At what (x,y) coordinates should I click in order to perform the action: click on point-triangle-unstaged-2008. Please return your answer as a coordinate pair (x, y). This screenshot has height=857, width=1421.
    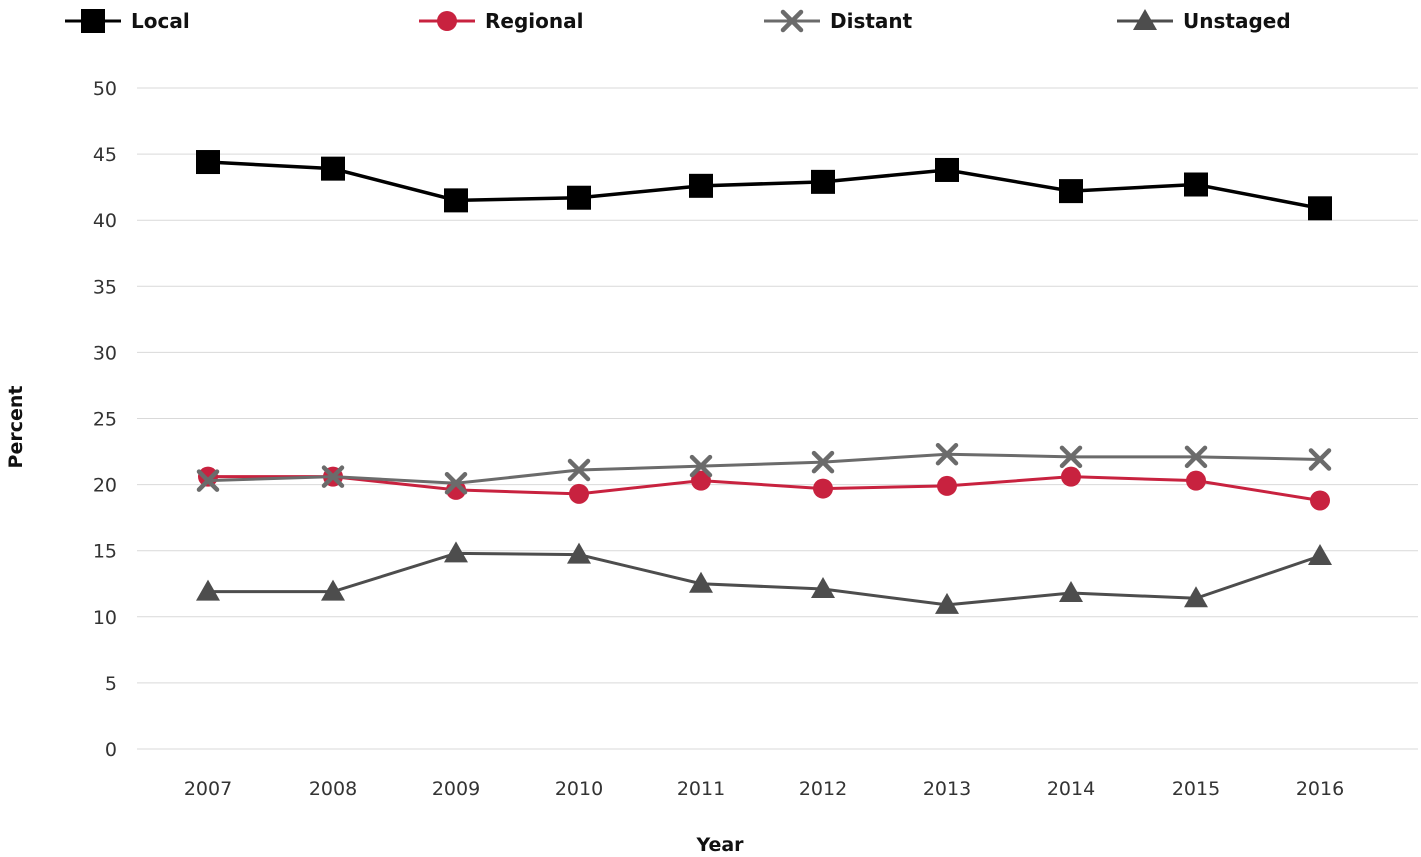
    Looking at the image, I should click on (333, 590).